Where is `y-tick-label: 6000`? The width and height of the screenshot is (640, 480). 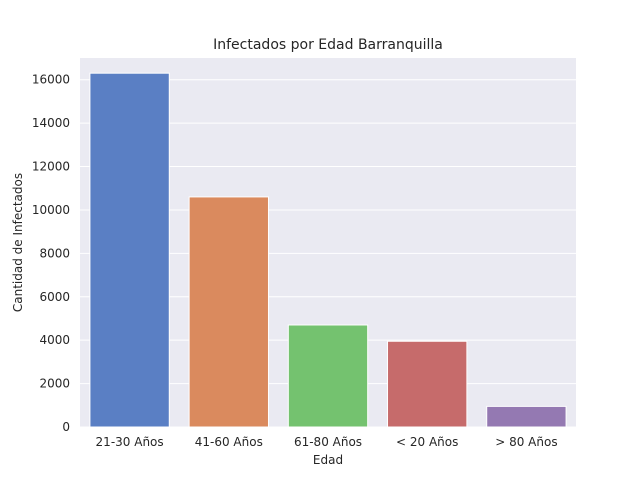 y-tick-label: 6000 is located at coordinates (54, 297).